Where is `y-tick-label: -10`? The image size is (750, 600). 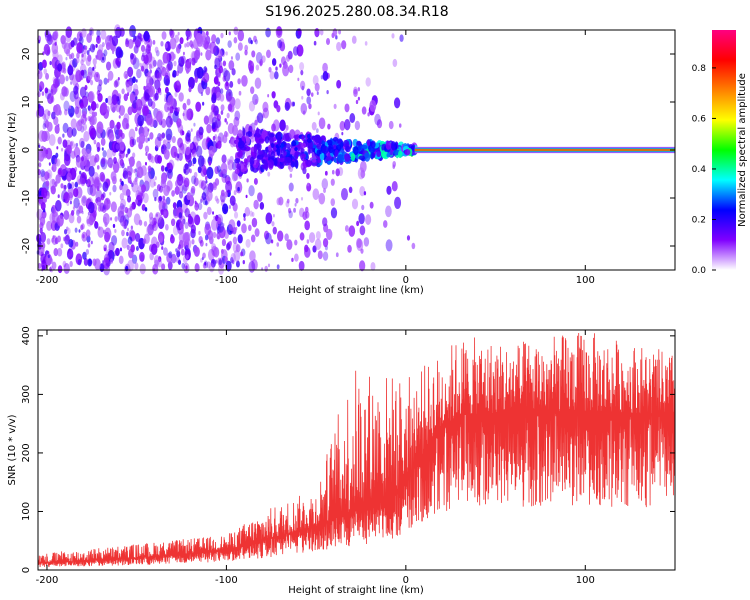
y-tick-label: -10 is located at coordinates (26, 198).